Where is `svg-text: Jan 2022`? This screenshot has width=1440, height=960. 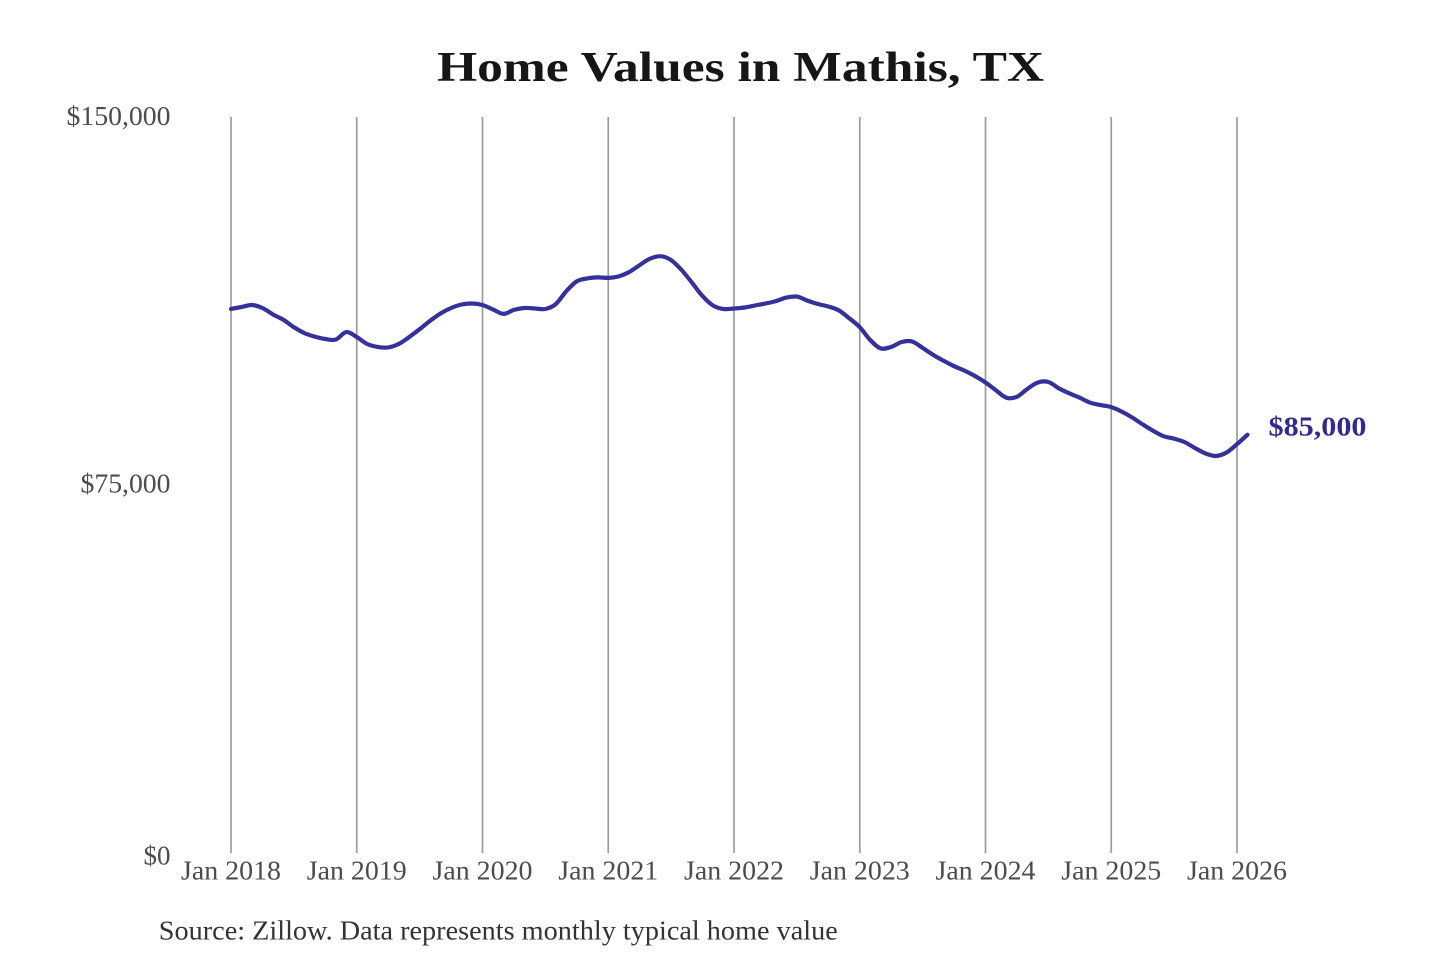
svg-text: Jan 2022 is located at coordinates (734, 871).